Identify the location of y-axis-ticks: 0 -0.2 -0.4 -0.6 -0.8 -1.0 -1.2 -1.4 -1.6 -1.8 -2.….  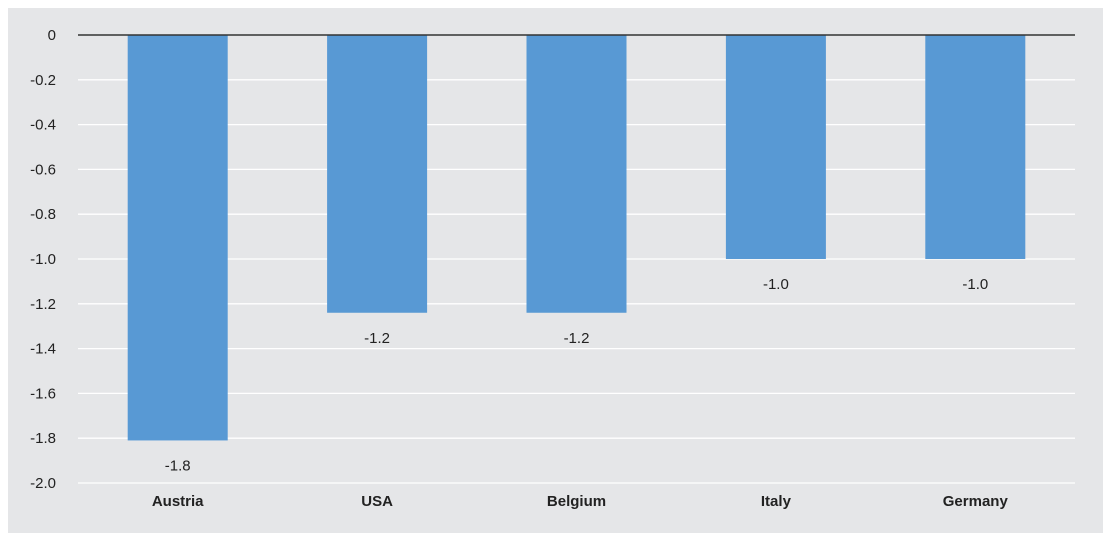
(43, 259).